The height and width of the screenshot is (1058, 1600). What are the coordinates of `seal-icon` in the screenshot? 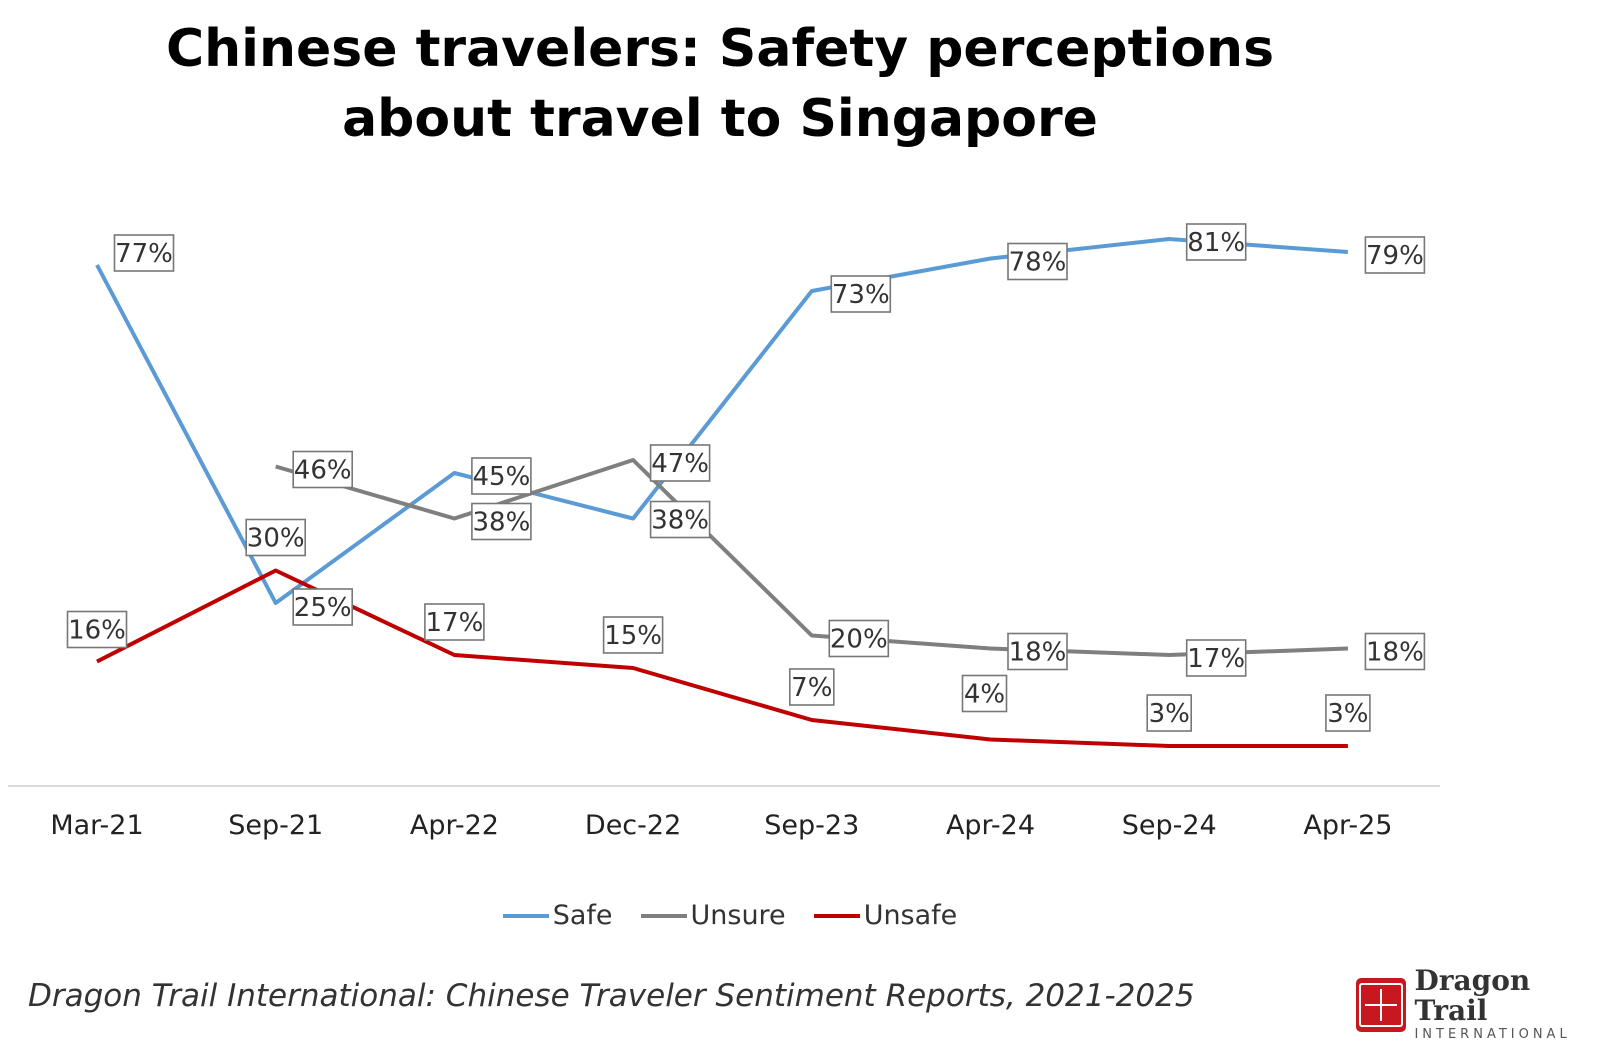 It's located at (1381, 1005).